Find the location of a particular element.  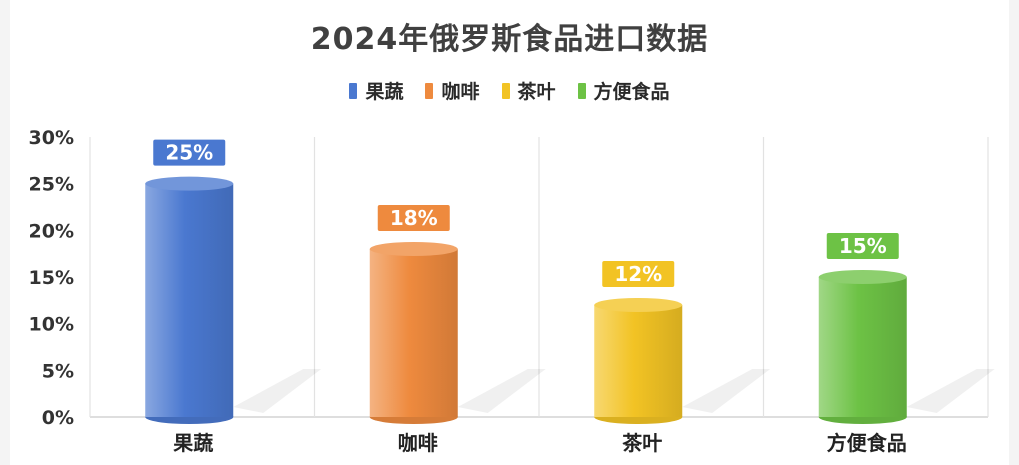

legend-item-2: 咖啡 is located at coordinates (452, 90).